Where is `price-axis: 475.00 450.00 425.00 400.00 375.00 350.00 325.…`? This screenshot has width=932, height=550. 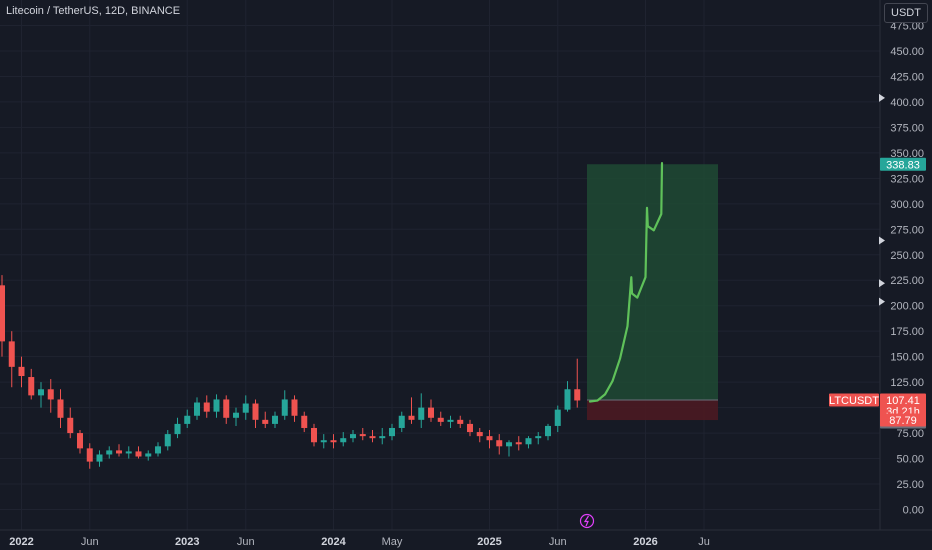
price-axis: 475.00 450.00 425.00 400.00 375.00 350.00 325.… is located at coordinates (907, 269).